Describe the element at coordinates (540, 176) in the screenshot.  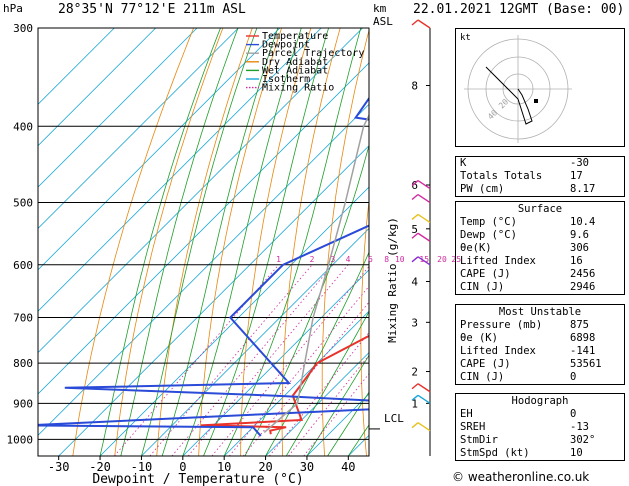
I see `indices-box: K -30 Totals Totals 17 PW (cm) 8.17` at that location.